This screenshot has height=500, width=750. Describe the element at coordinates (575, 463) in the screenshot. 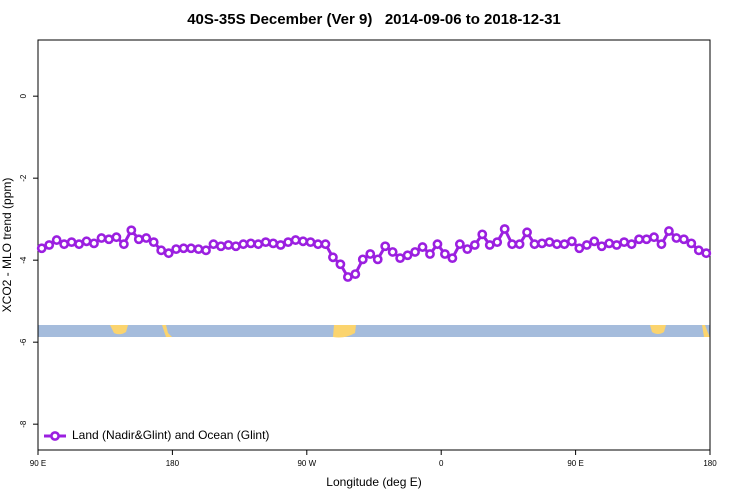

I see `x-tick-label: 90 E` at that location.